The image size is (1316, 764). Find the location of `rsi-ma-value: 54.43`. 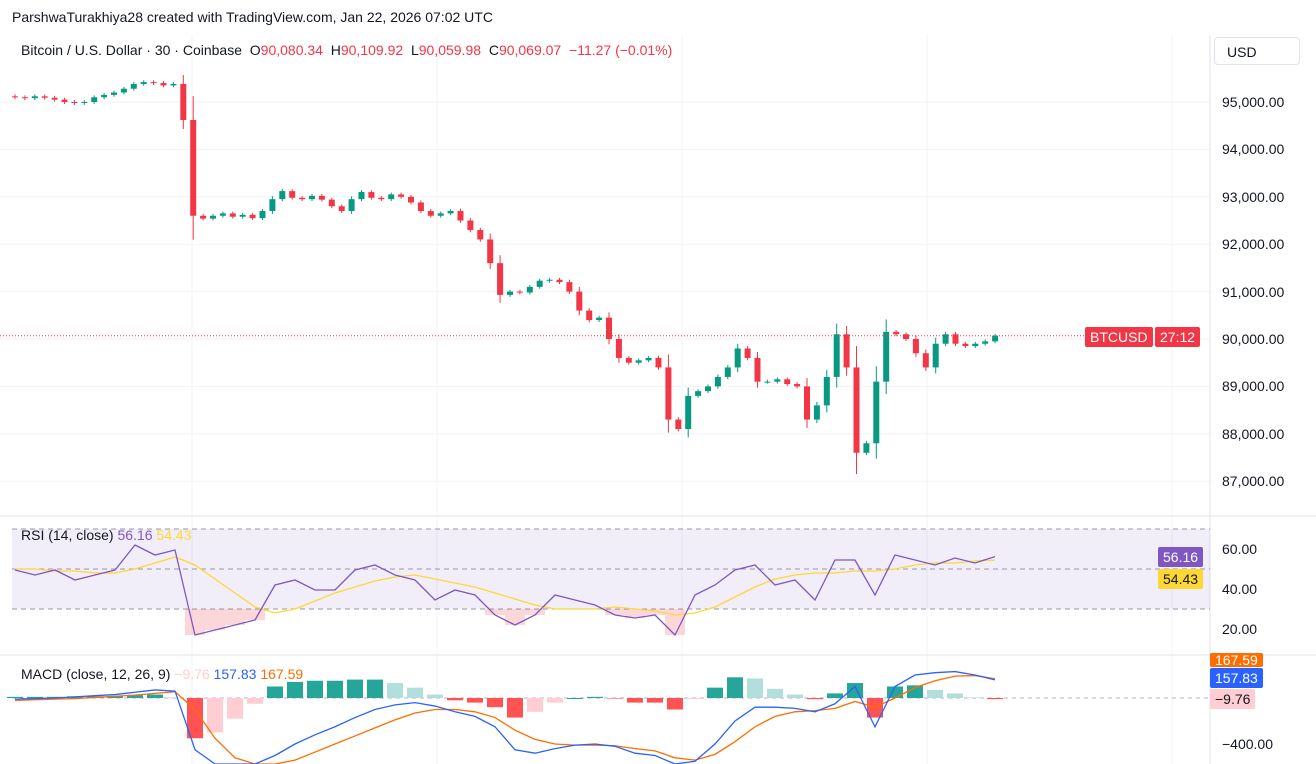

rsi-ma-value: 54.43 is located at coordinates (174, 535).